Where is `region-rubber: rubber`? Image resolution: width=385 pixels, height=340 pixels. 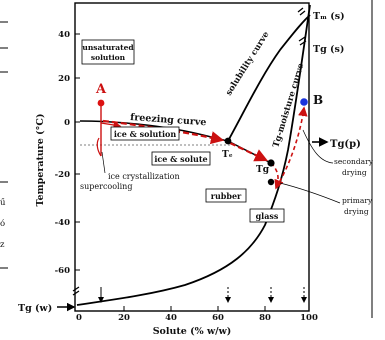
region-rubber: rubber is located at coordinates (226, 195).